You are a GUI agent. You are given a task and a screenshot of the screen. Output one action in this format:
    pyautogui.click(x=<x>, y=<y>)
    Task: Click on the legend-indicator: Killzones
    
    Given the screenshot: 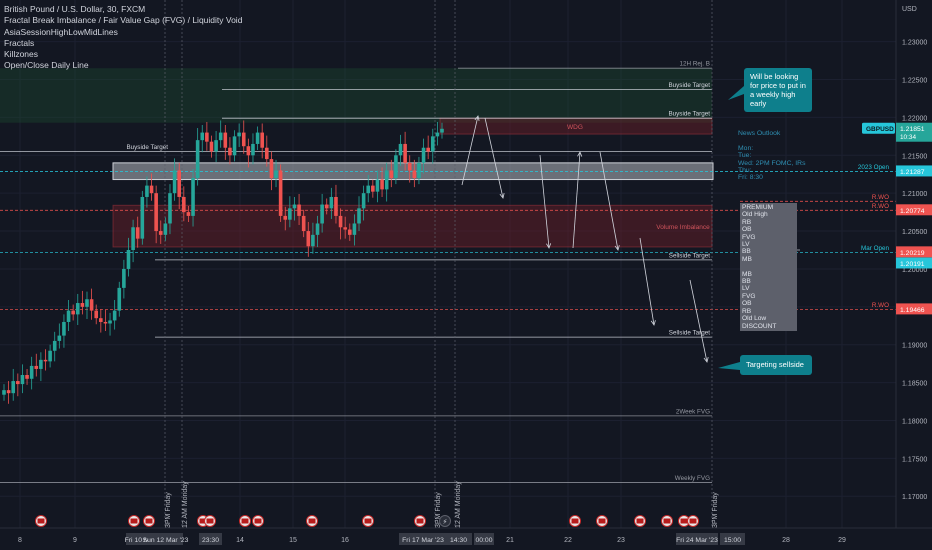 What is the action you would take?
    pyautogui.click(x=21, y=54)
    